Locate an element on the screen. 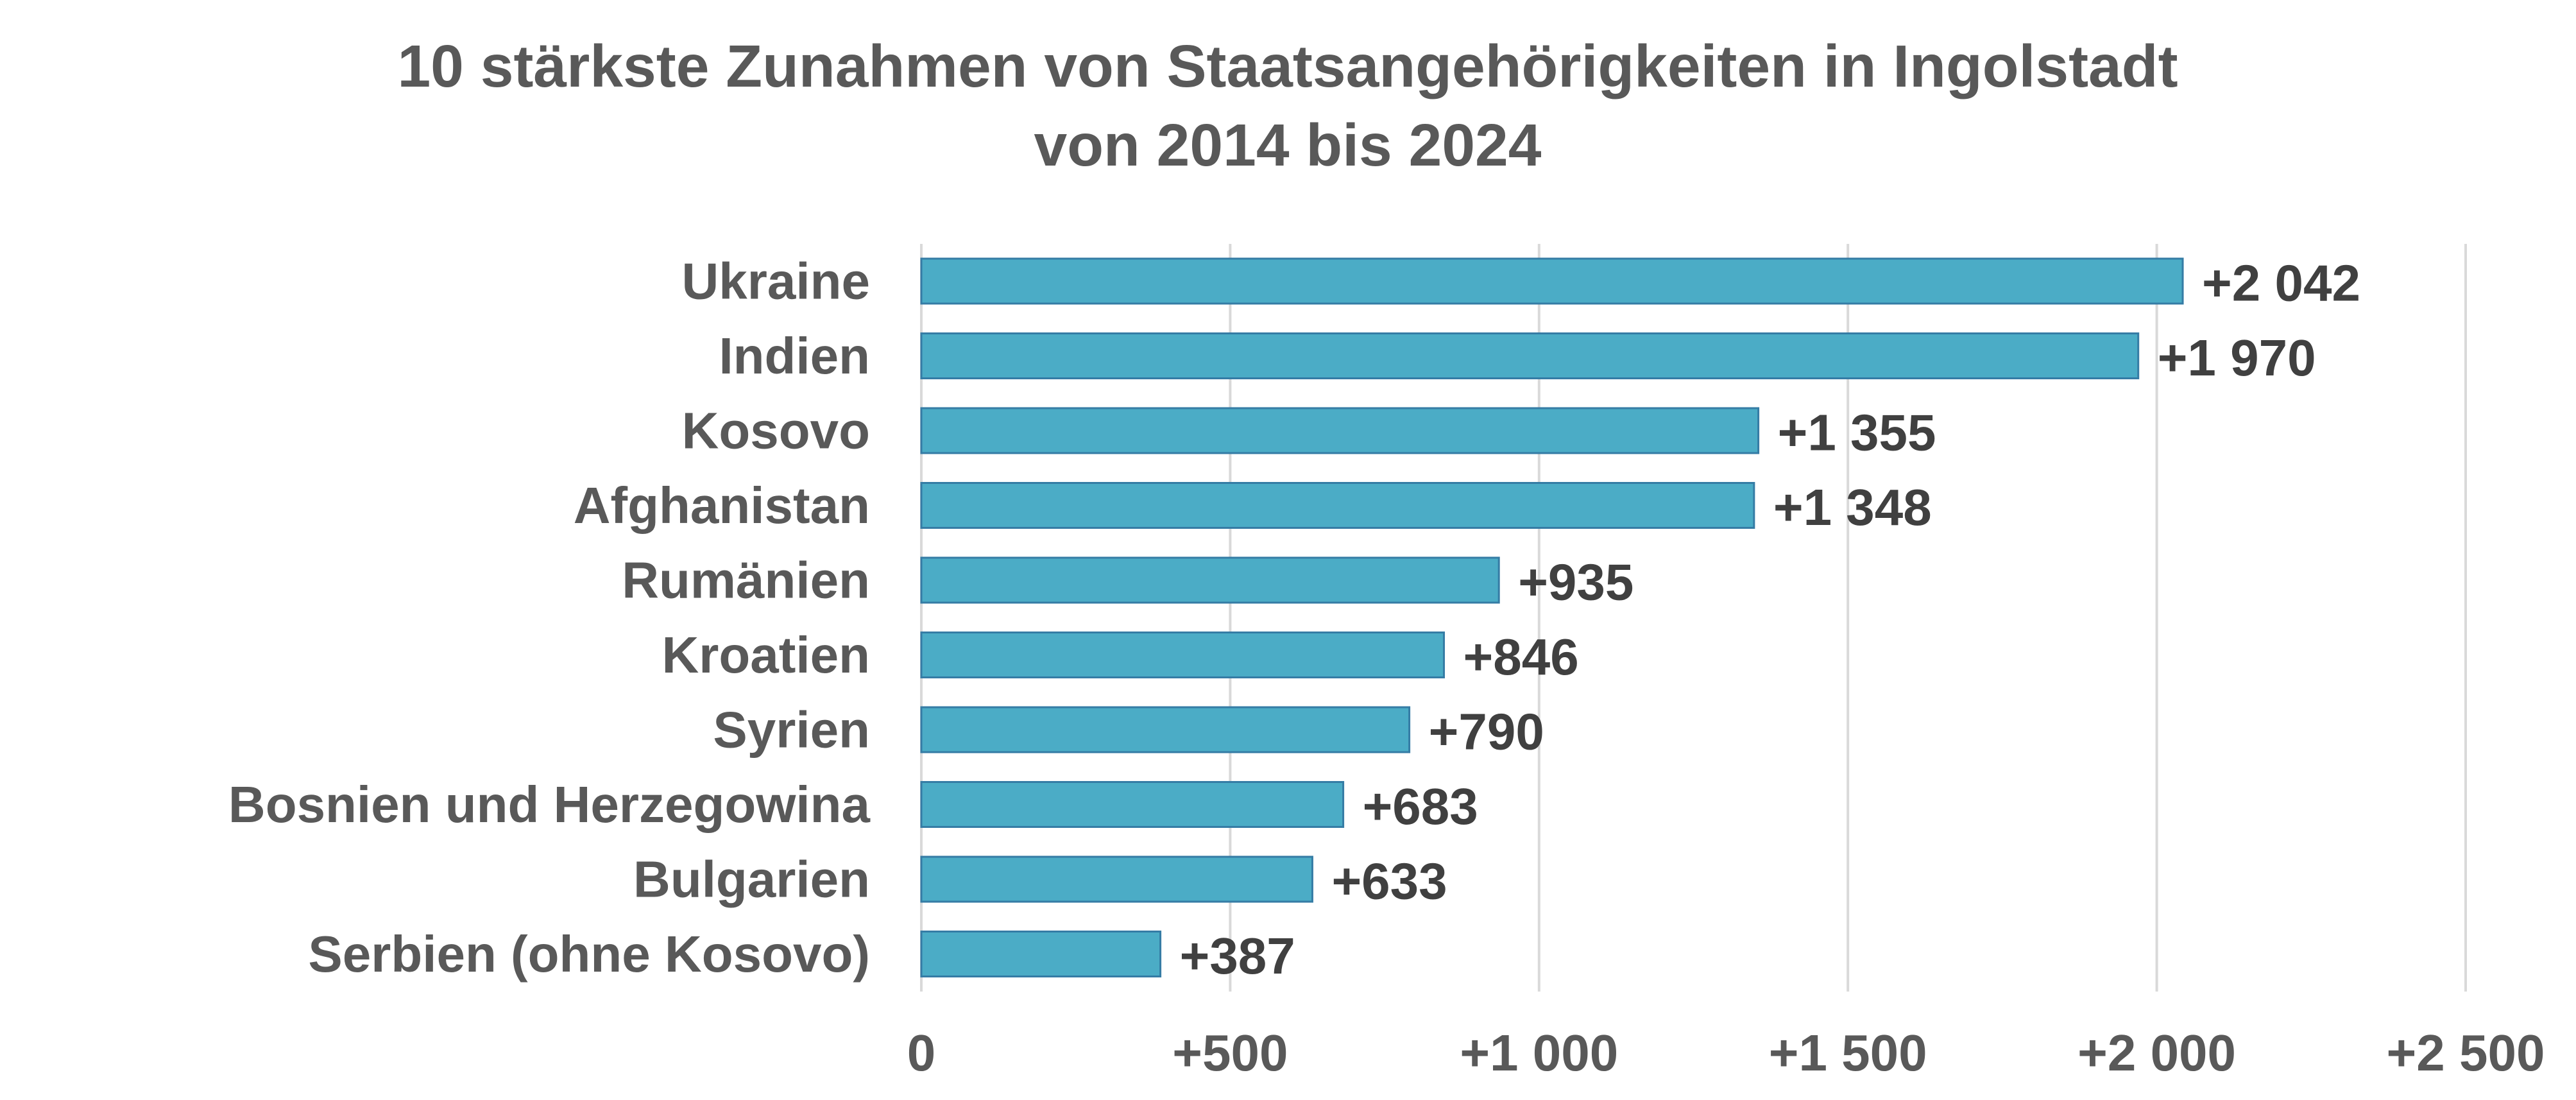 Image resolution: width=2576 pixels, height=1100 pixels. chart-subtitle: von 2014 bis 2024 is located at coordinates (1288, 145).